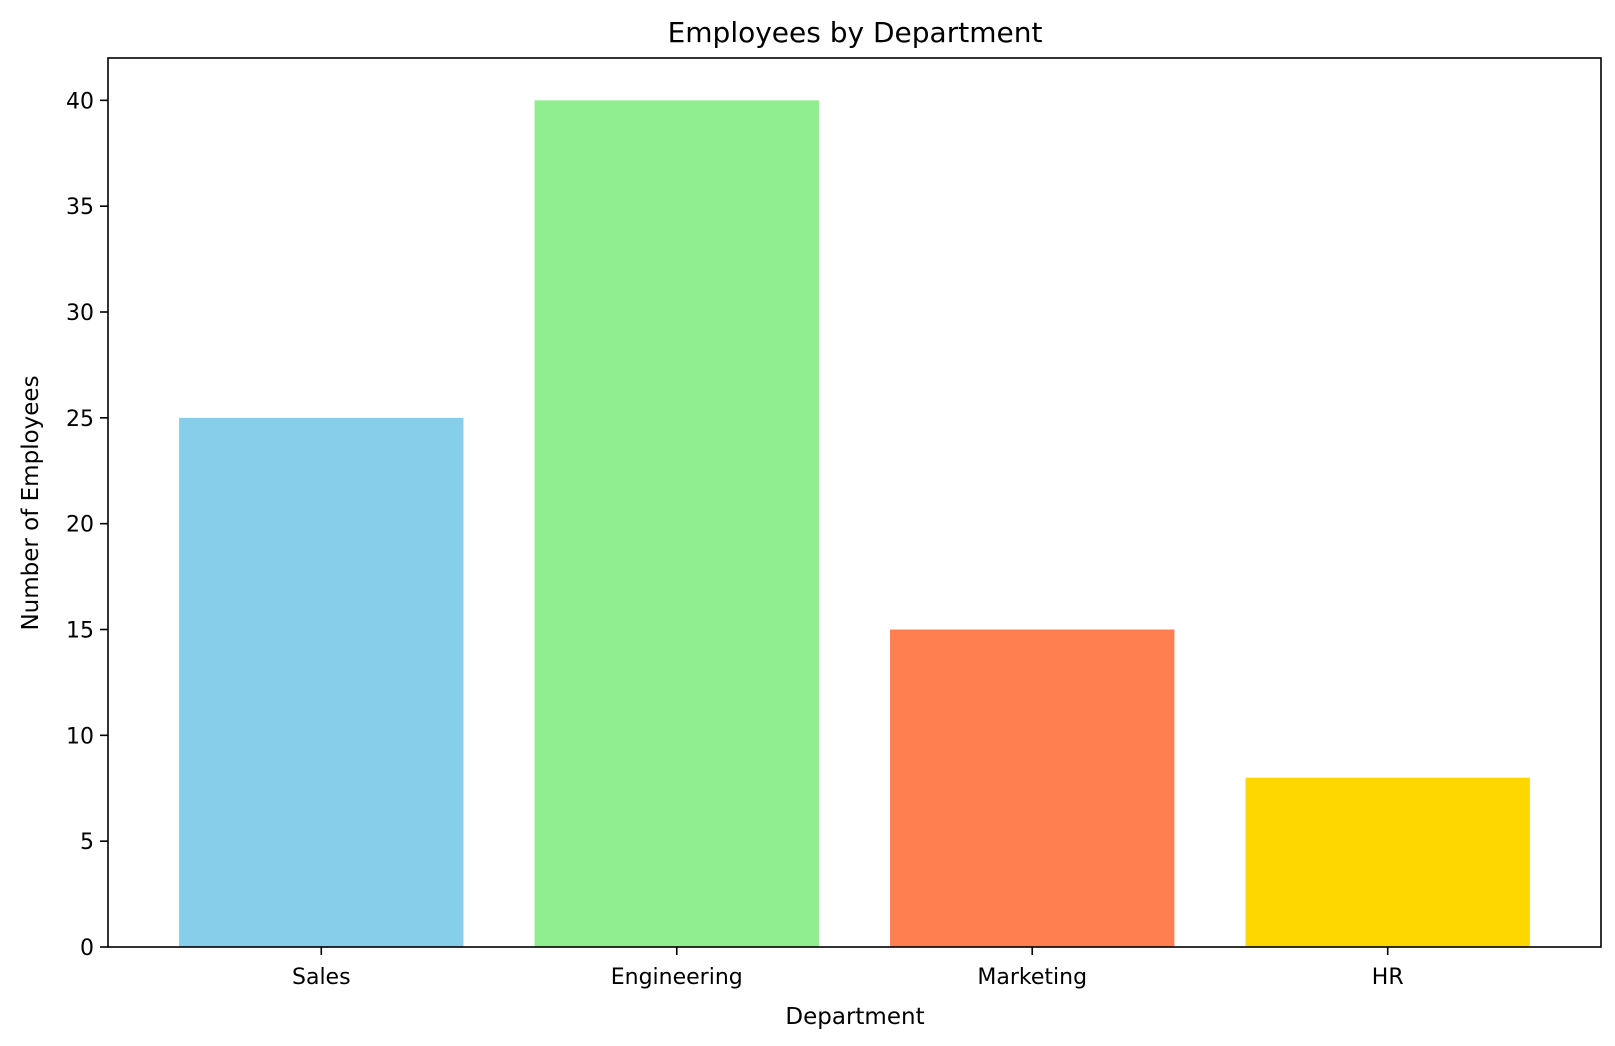  Describe the element at coordinates (855, 32) in the screenshot. I see `chart-title: Employees by Department` at that location.